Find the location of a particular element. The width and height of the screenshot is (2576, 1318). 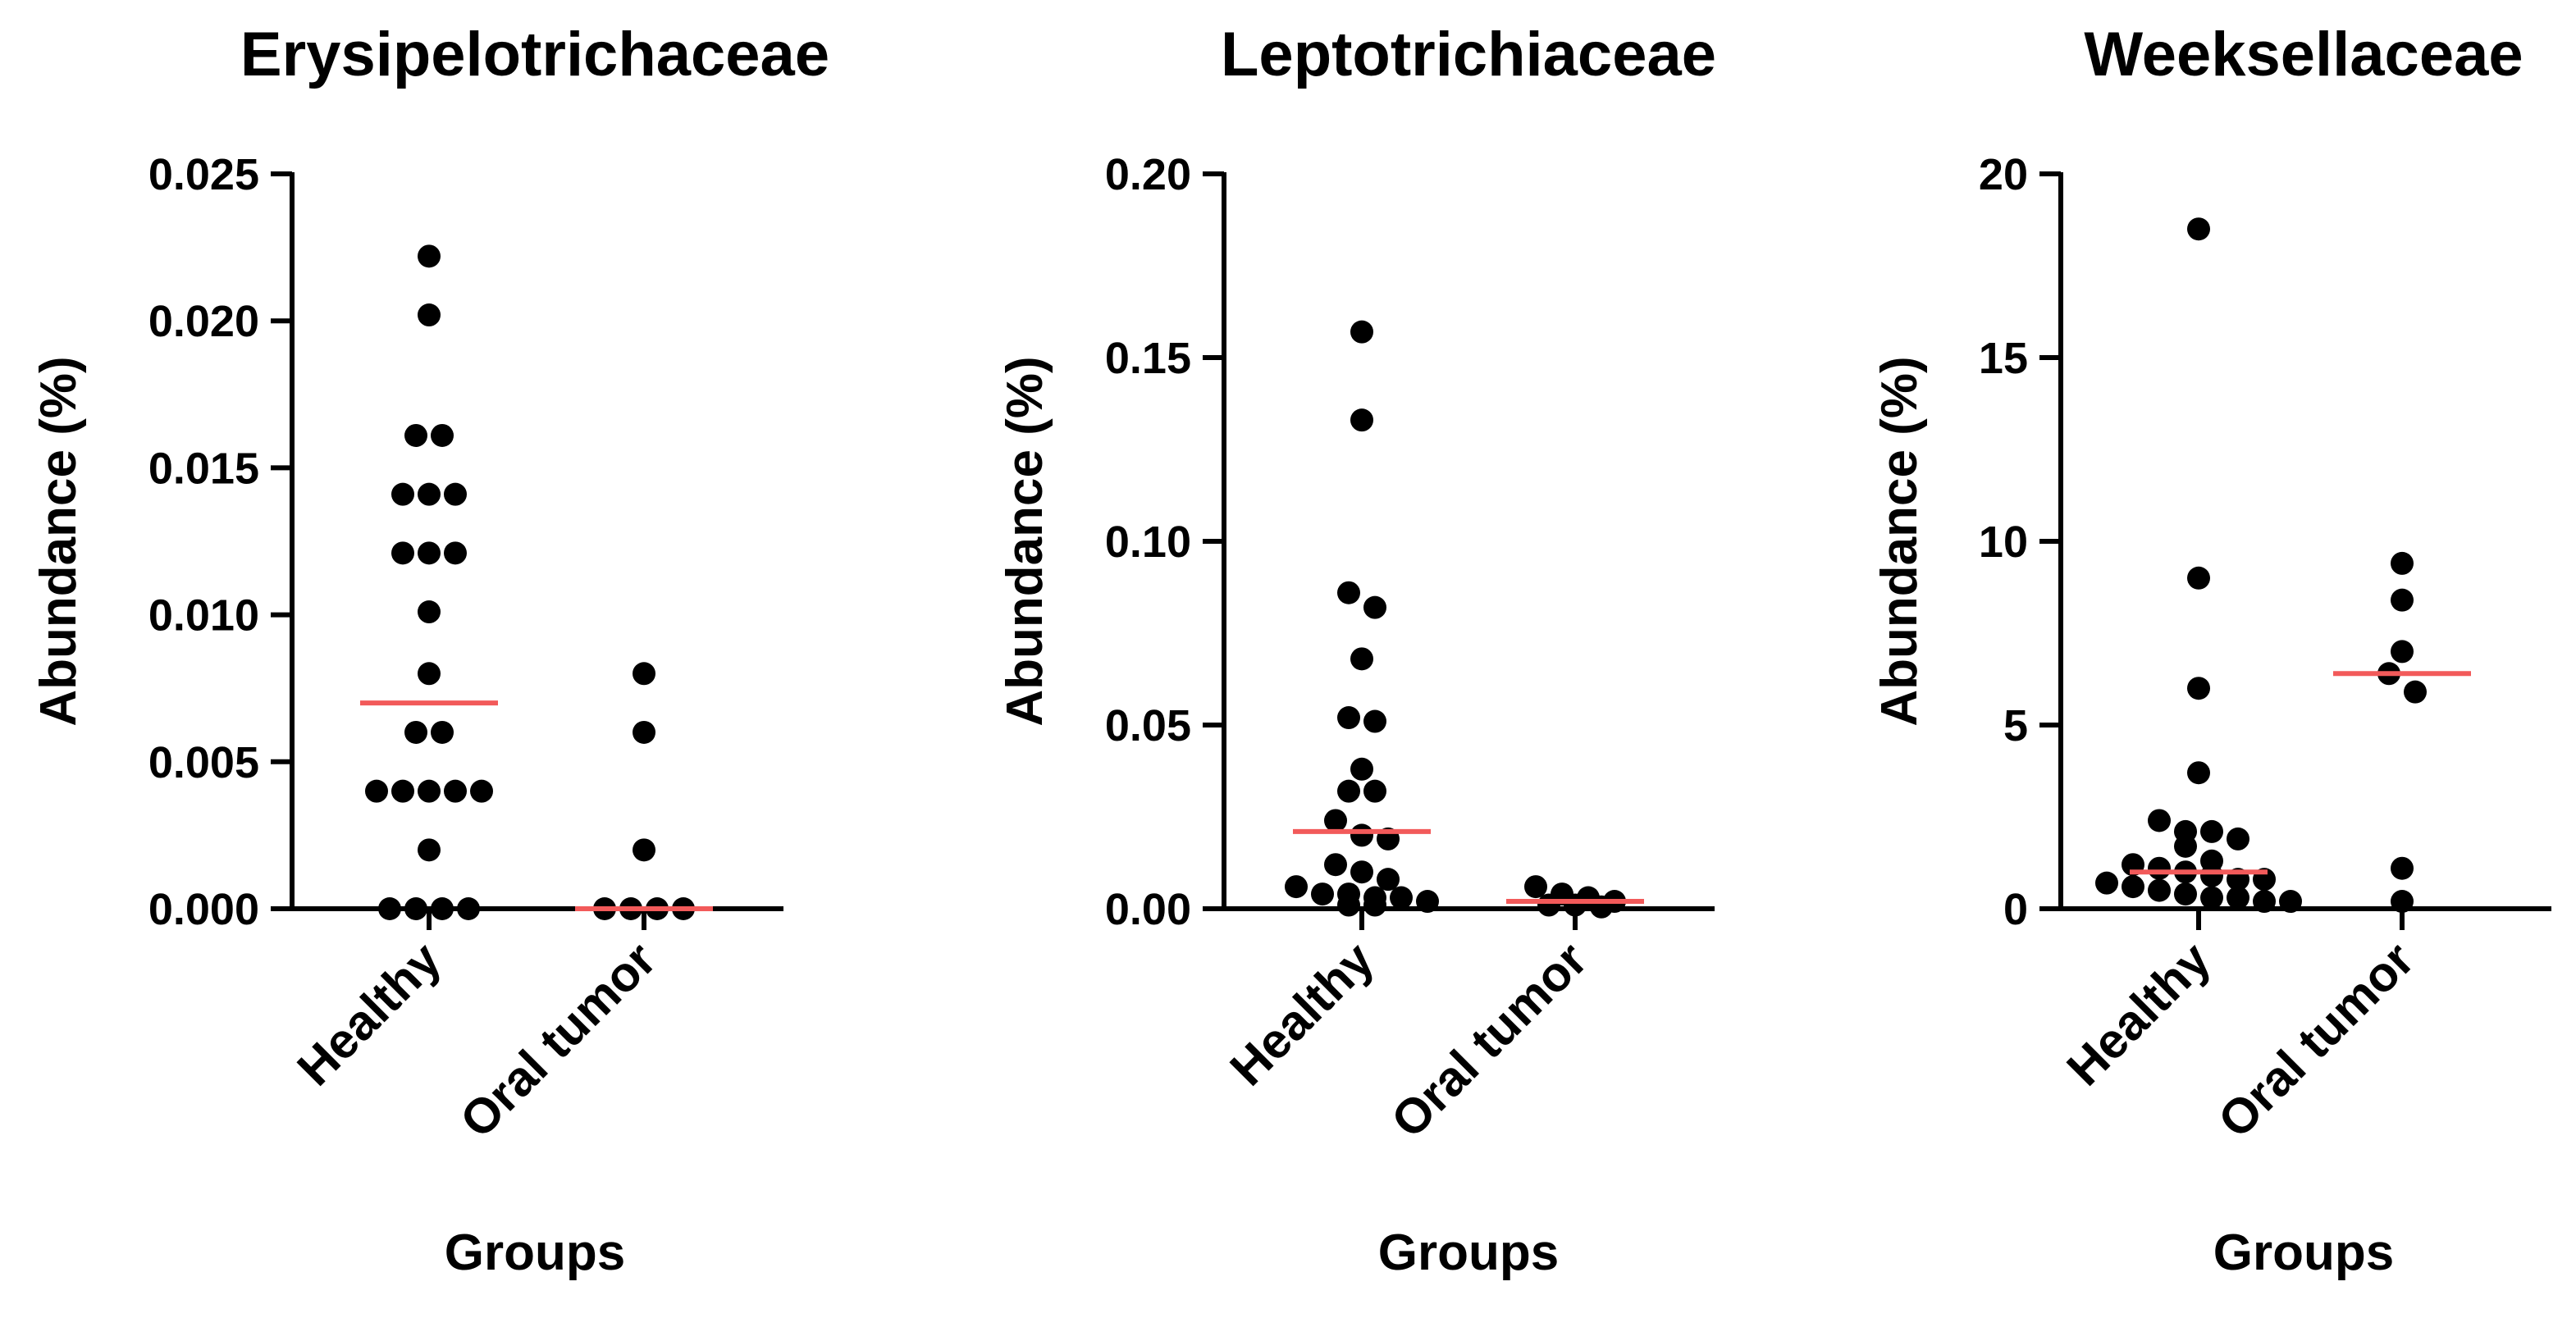

y-tick-label: 0.20 is located at coordinates (1148, 175).